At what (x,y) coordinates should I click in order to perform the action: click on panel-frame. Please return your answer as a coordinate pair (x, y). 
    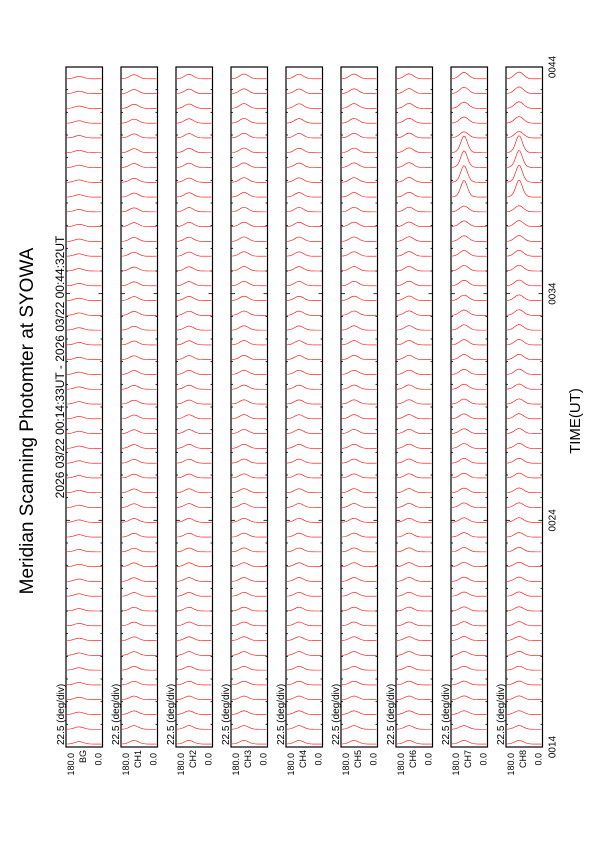
    Looking at the image, I should click on (414, 407).